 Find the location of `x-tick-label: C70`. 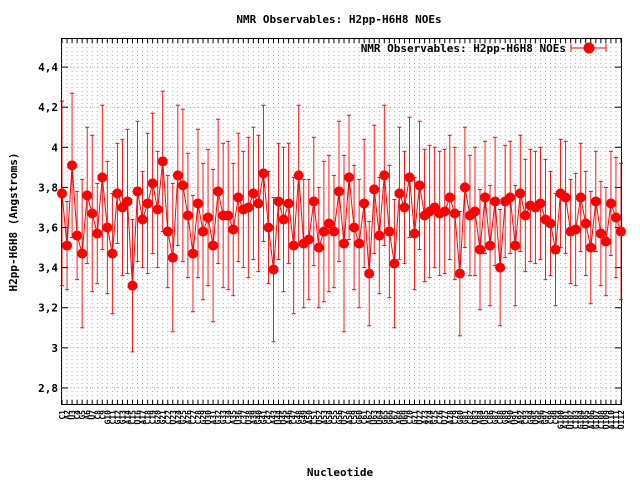

x-tick-label: C70 is located at coordinates (409, 417).